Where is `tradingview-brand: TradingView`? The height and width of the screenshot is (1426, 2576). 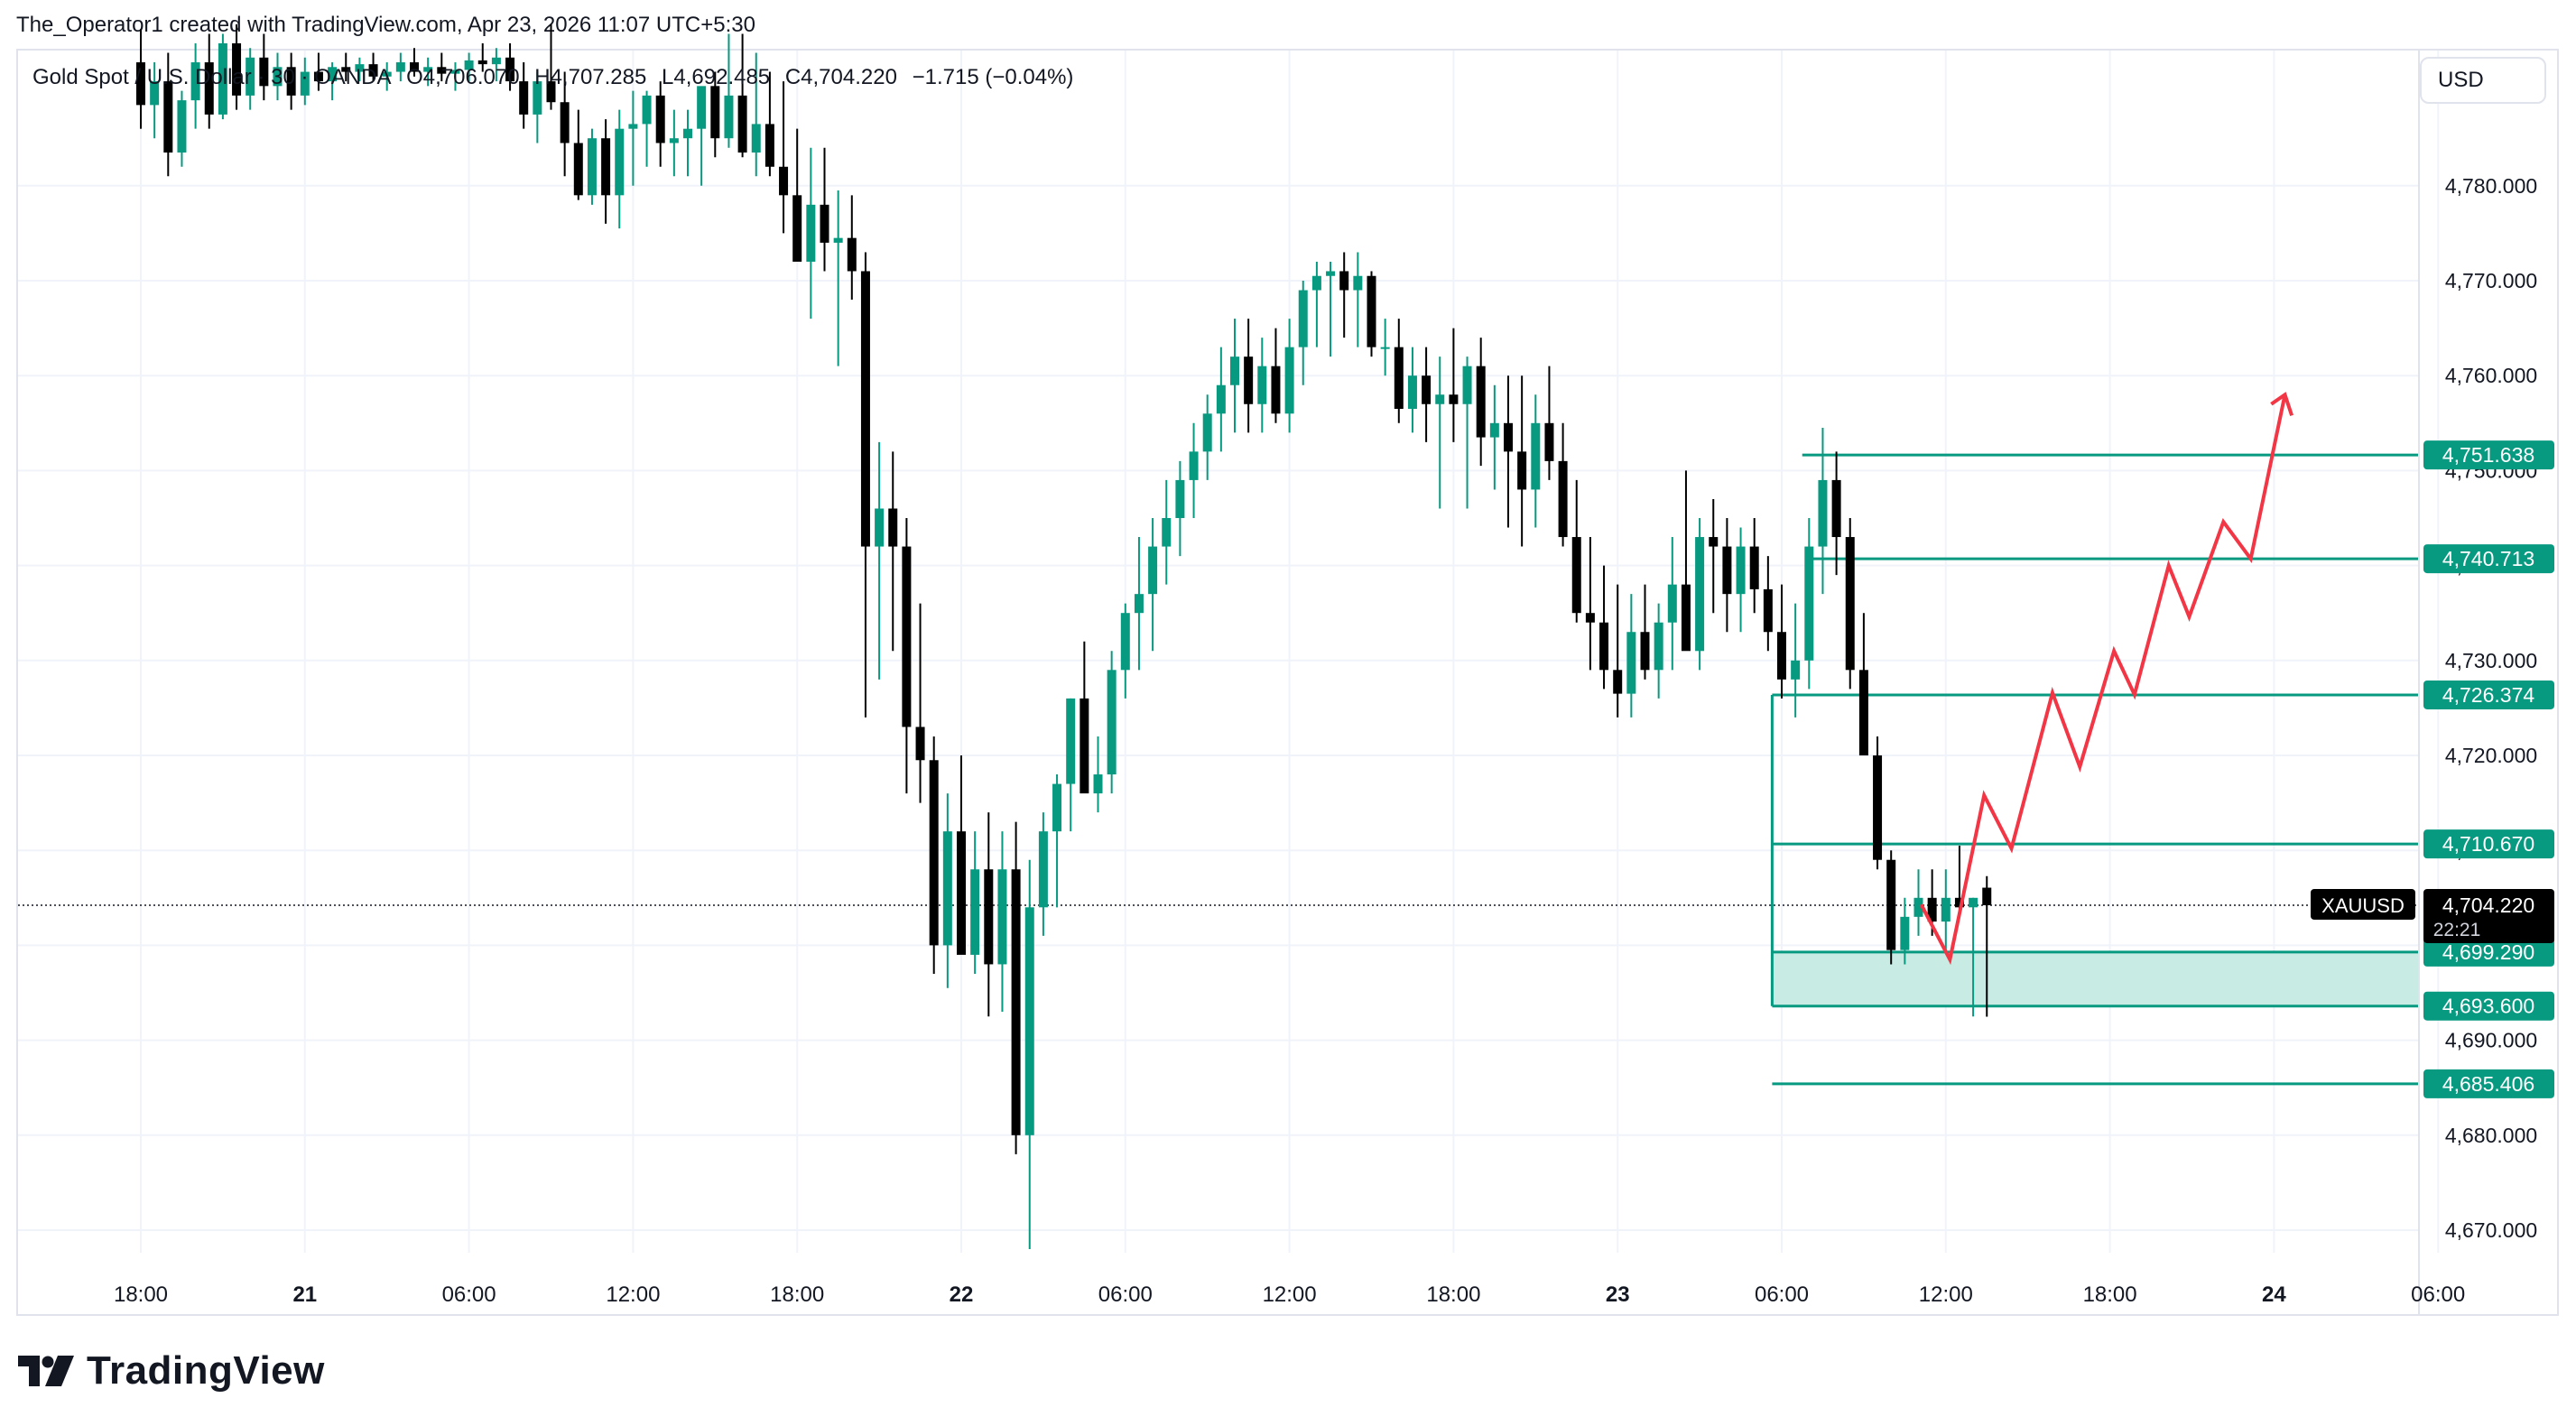 tradingview-brand: TradingView is located at coordinates (171, 1371).